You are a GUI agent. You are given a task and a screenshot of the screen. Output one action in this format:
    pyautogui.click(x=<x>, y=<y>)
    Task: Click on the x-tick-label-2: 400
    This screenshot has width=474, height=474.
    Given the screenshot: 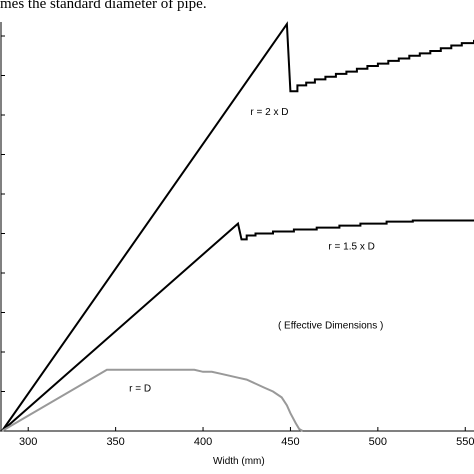 What is the action you would take?
    pyautogui.click(x=203, y=442)
    